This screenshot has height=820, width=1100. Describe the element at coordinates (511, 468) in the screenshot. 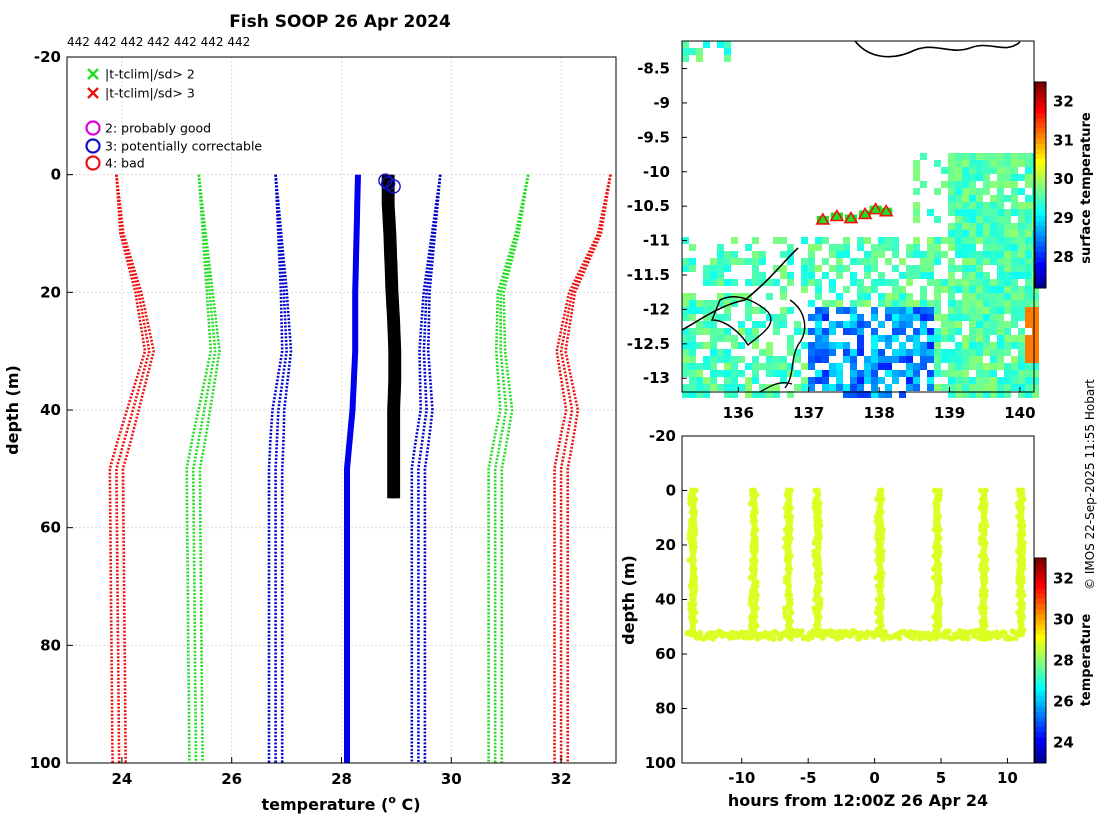

I see `clim-bound-line-mean+2sd` at that location.